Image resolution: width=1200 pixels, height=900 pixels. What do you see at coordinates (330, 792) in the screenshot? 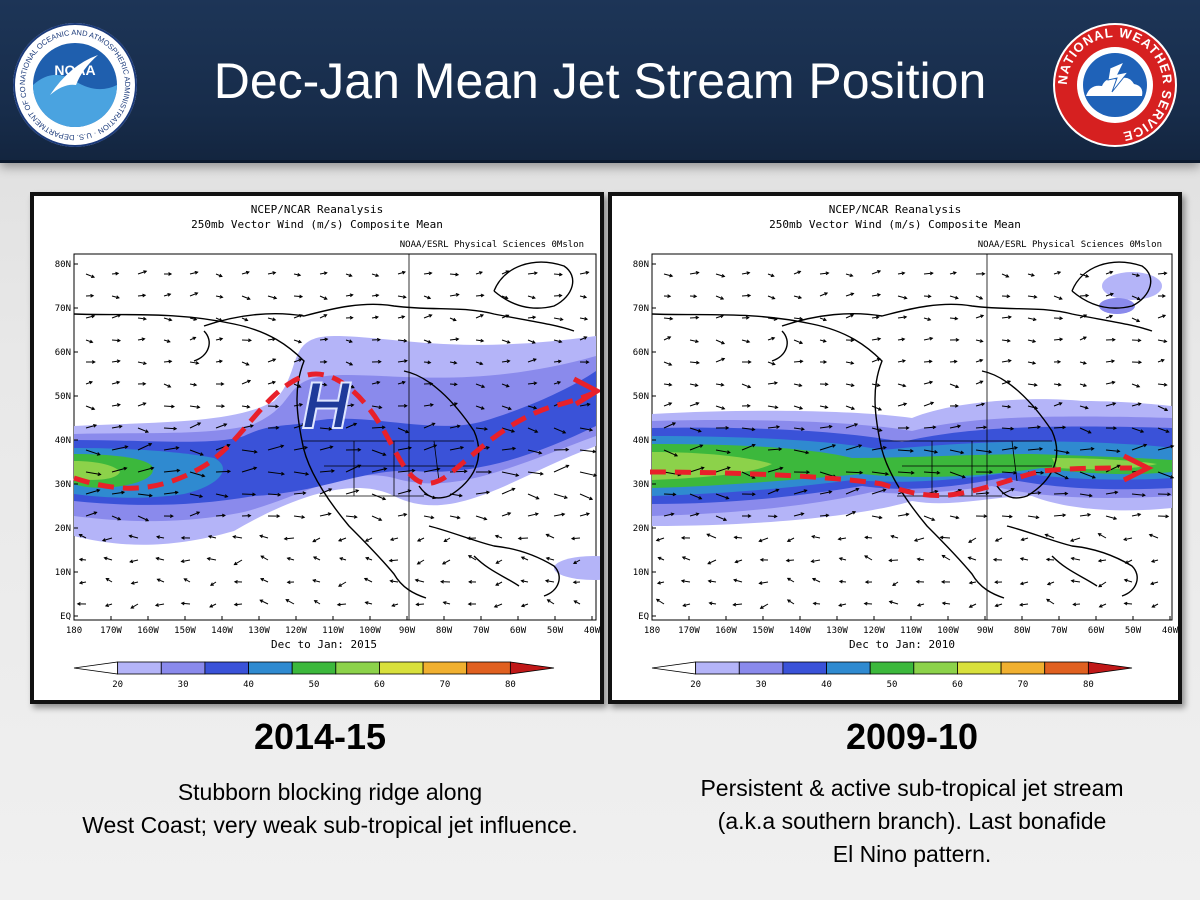
I see `left-description-line: Stubborn blocking ridge along` at bounding box center [330, 792].